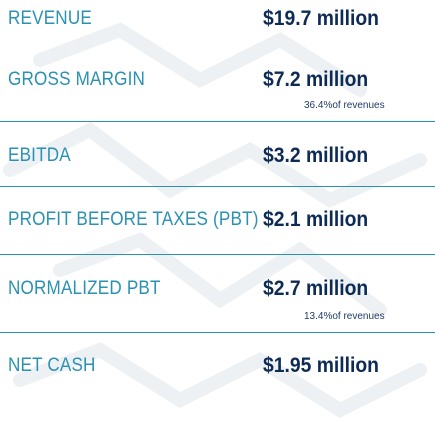  Describe the element at coordinates (39, 155) in the screenshot. I see `metric-label: EBITDA` at that location.